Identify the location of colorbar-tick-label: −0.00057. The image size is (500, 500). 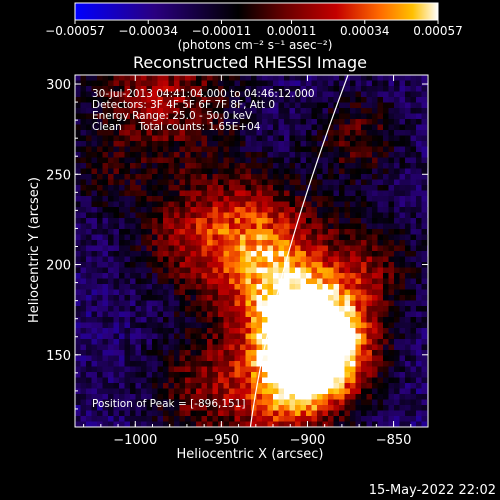
(75, 31).